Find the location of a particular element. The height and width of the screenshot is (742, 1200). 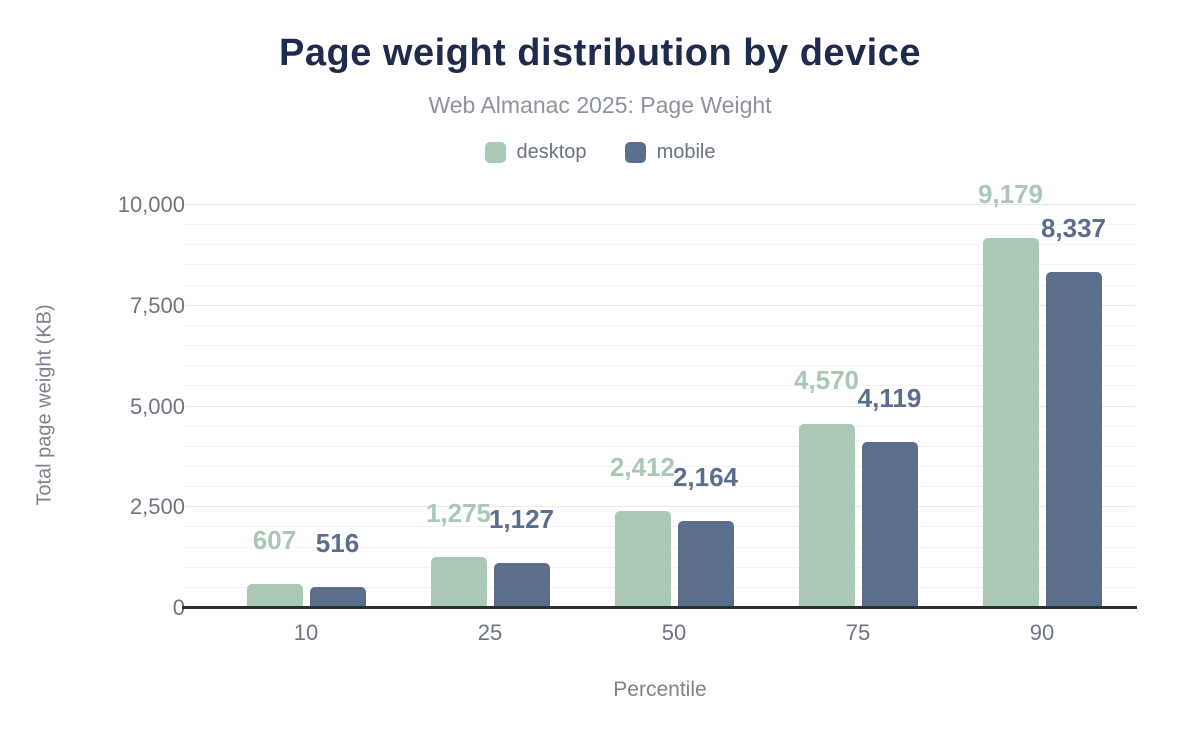

bar-mobile-p90 is located at coordinates (1073, 440).